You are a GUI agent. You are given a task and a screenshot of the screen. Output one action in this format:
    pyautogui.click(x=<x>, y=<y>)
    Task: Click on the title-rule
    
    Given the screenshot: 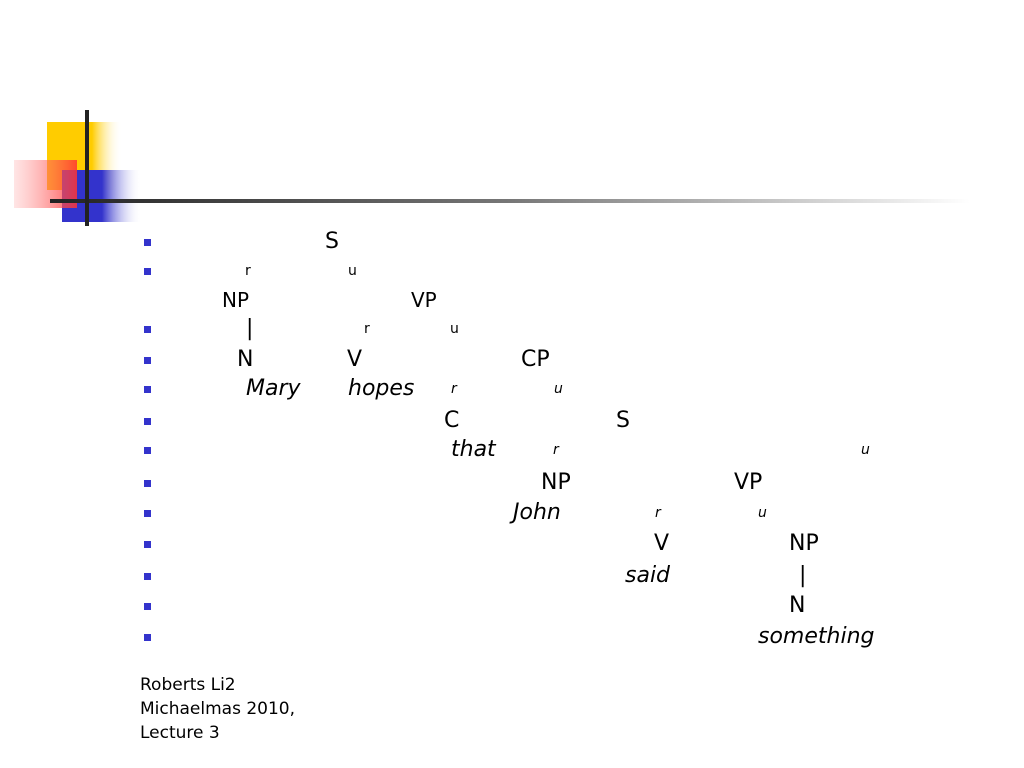 What is the action you would take?
    pyautogui.click(x=510, y=201)
    